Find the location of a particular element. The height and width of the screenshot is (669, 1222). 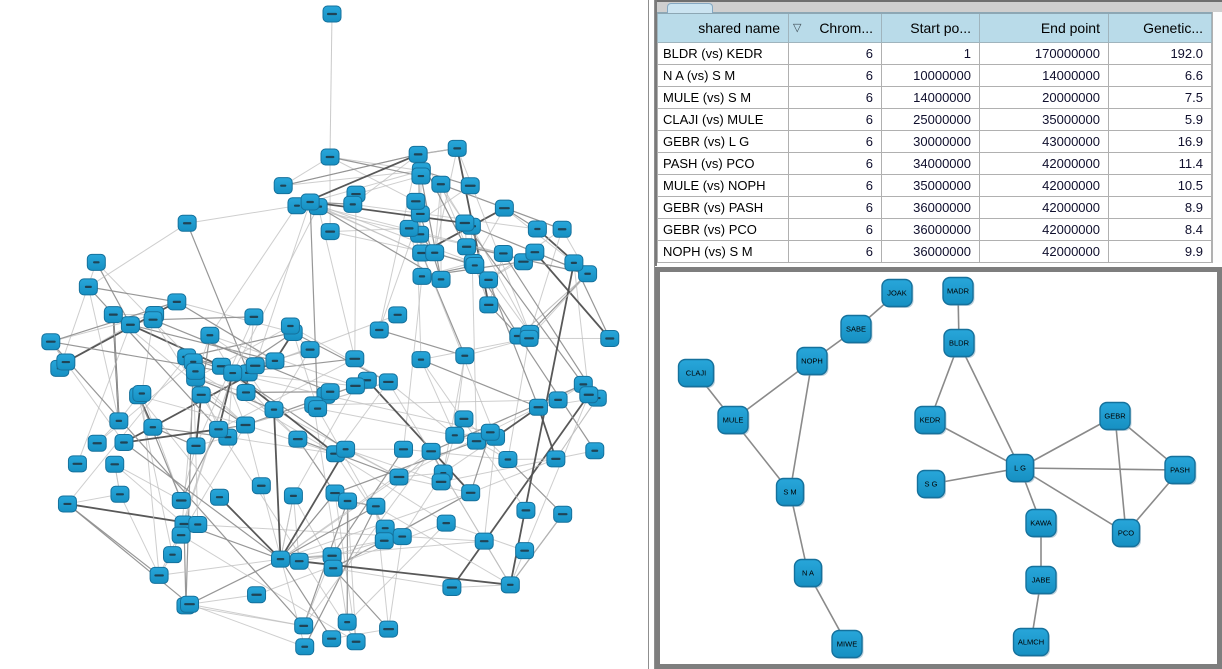

cell-value: 6 is located at coordinates (835, 75).